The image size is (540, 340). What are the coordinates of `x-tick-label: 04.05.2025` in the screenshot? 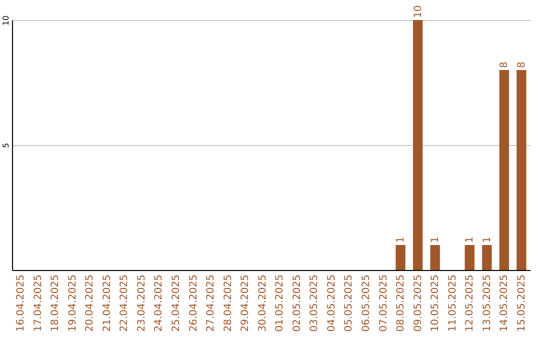 It's located at (332, 303).